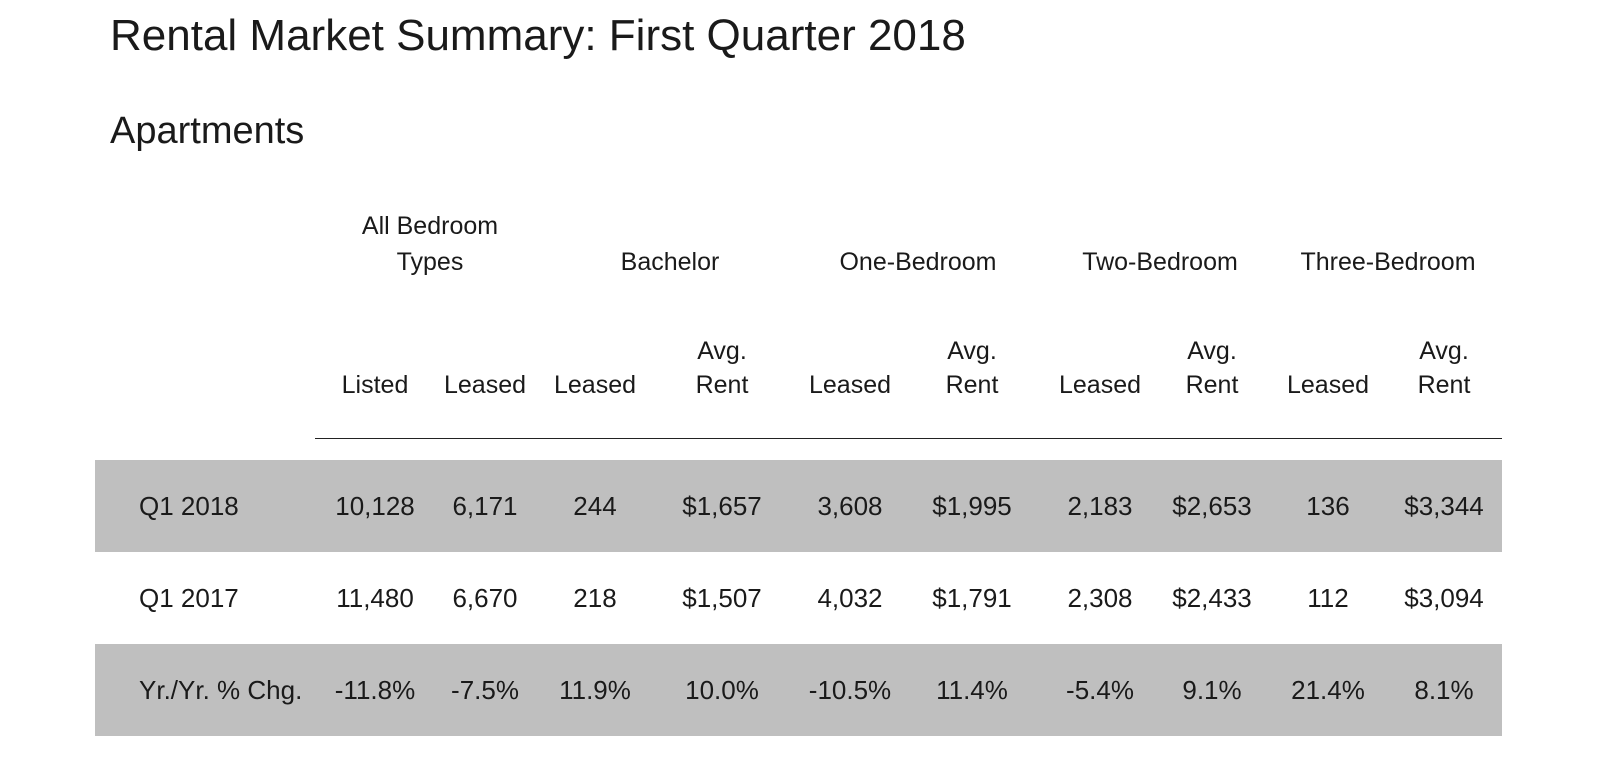  Describe the element at coordinates (670, 262) in the screenshot. I see `group-header-line2: Bachelor` at that location.